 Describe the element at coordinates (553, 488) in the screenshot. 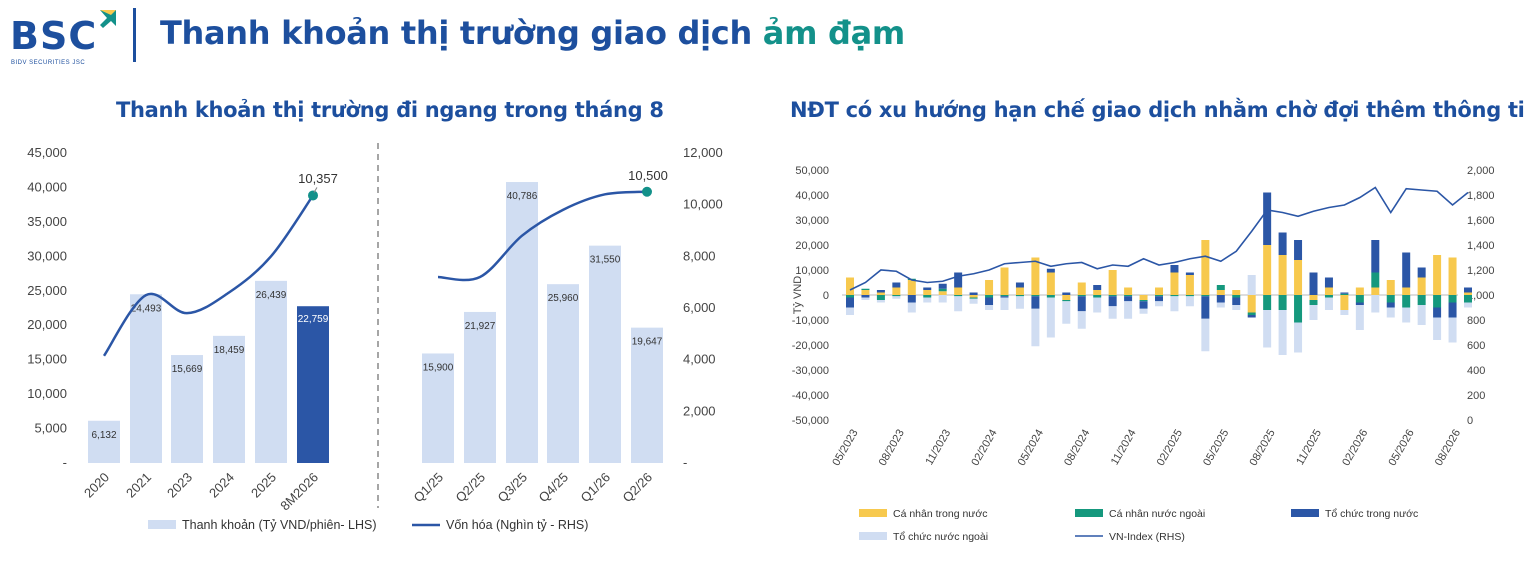

I see `x-axis-tick: Q4/25` at that location.